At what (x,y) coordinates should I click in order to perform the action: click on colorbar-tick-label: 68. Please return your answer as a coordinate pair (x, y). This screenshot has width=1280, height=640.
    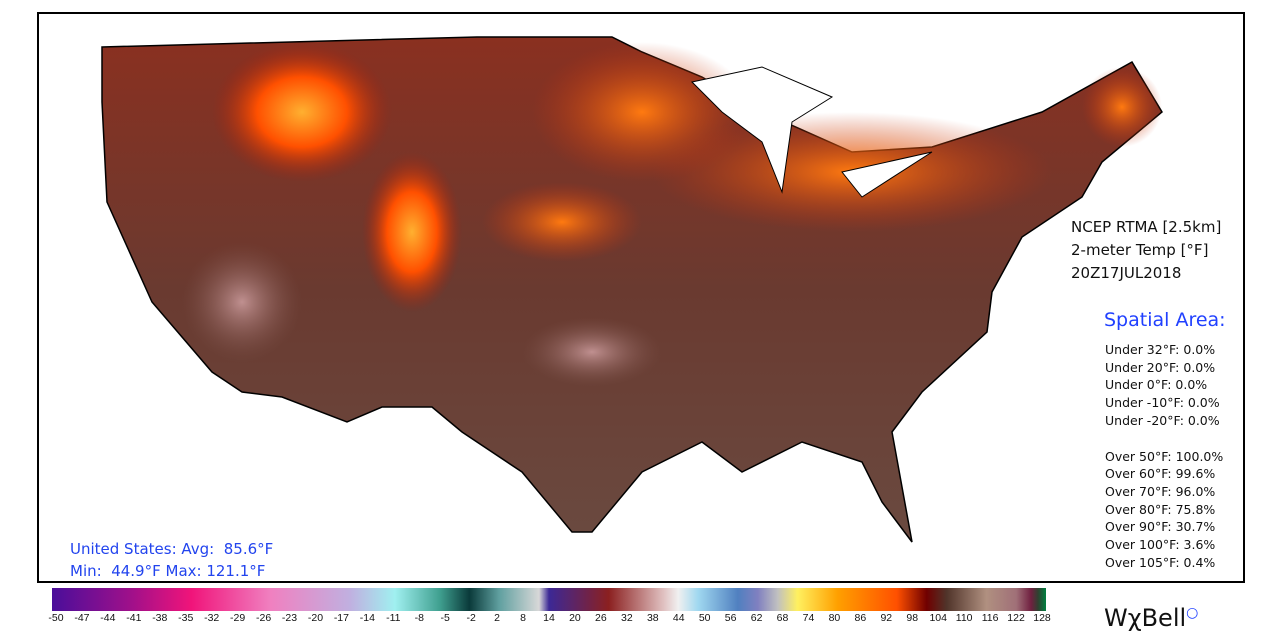
    Looking at the image, I should click on (782, 618).